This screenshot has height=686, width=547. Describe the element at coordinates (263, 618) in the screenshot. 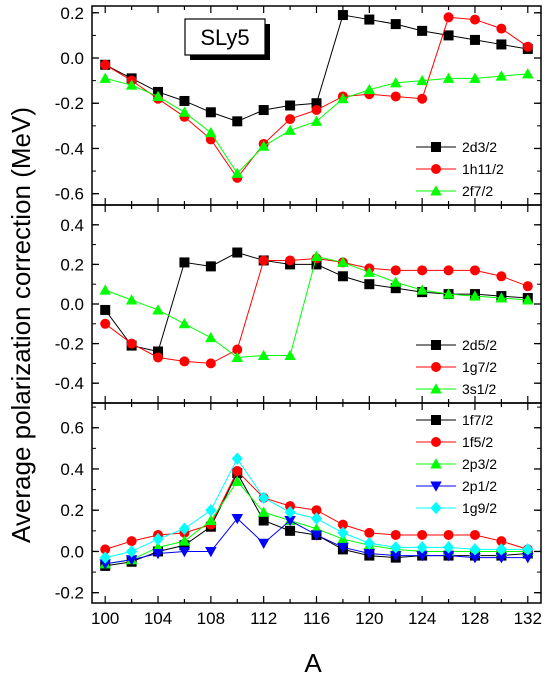

I see `x-tick-label: 112` at that location.